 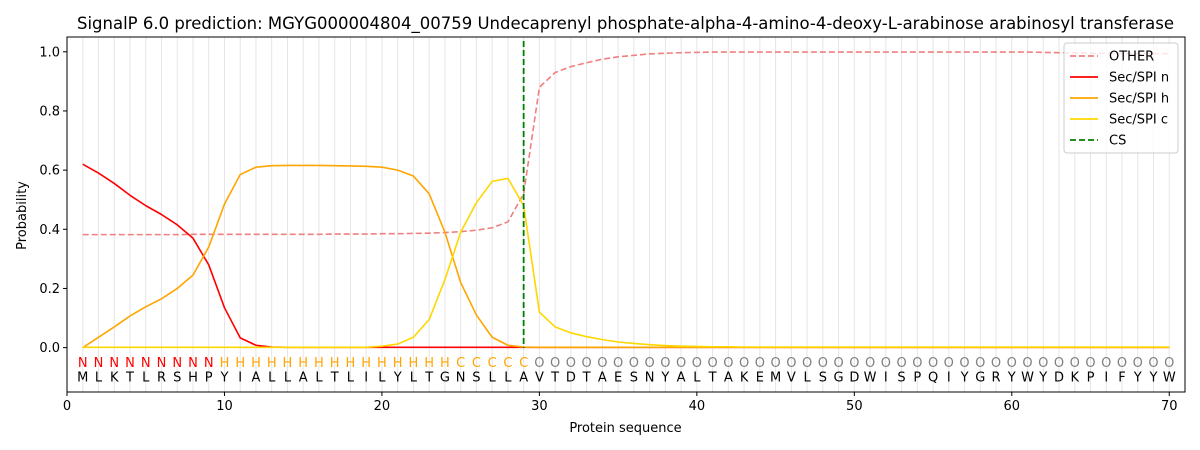 What do you see at coordinates (933, 378) in the screenshot?
I see `sequence-letter: Q` at bounding box center [933, 378].